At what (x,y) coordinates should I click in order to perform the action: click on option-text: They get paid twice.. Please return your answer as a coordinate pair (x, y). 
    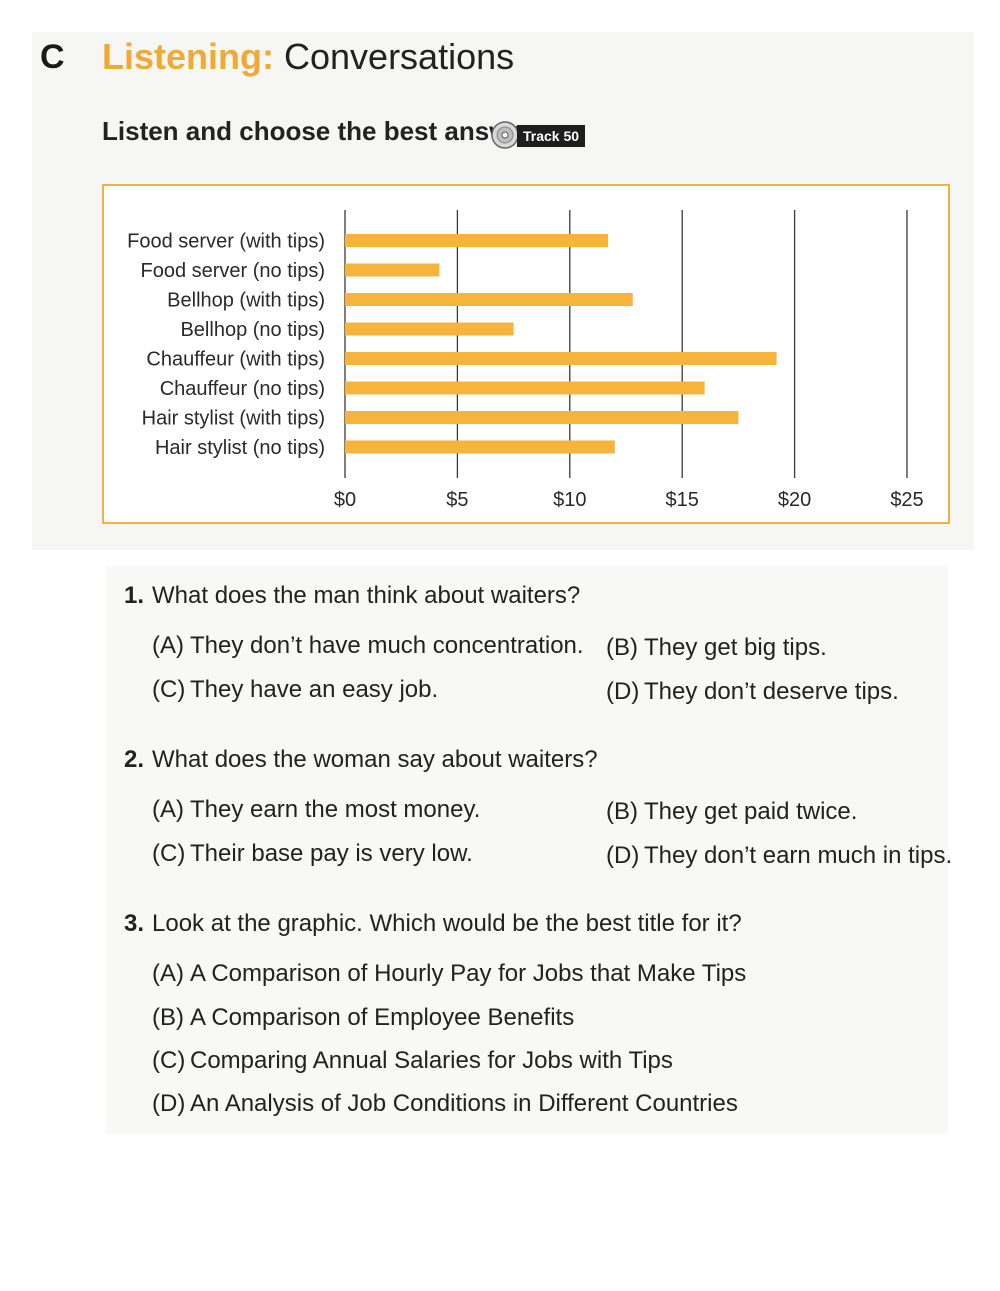
    Looking at the image, I should click on (751, 811).